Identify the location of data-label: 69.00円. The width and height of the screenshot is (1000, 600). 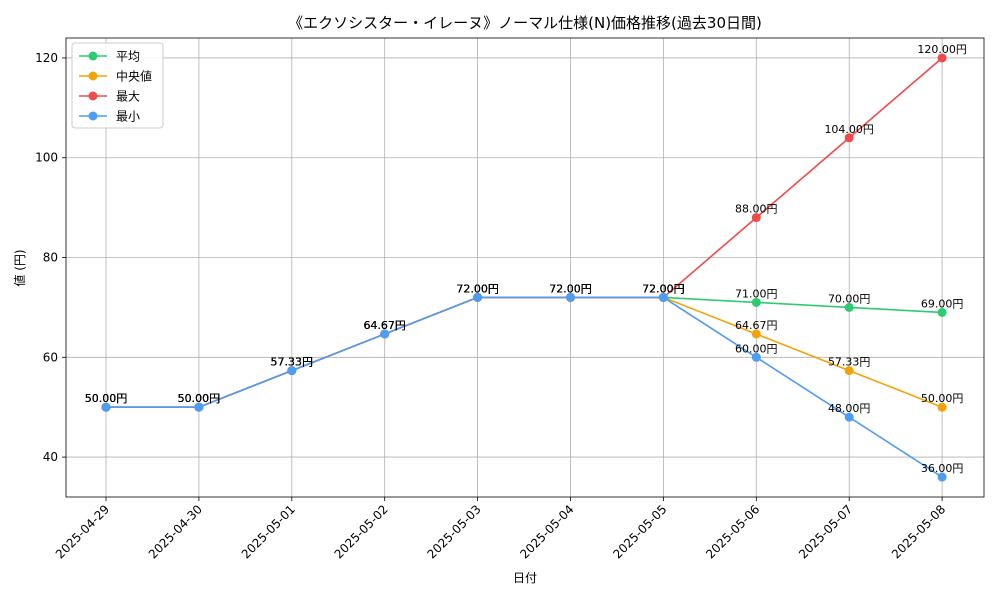
(942, 303).